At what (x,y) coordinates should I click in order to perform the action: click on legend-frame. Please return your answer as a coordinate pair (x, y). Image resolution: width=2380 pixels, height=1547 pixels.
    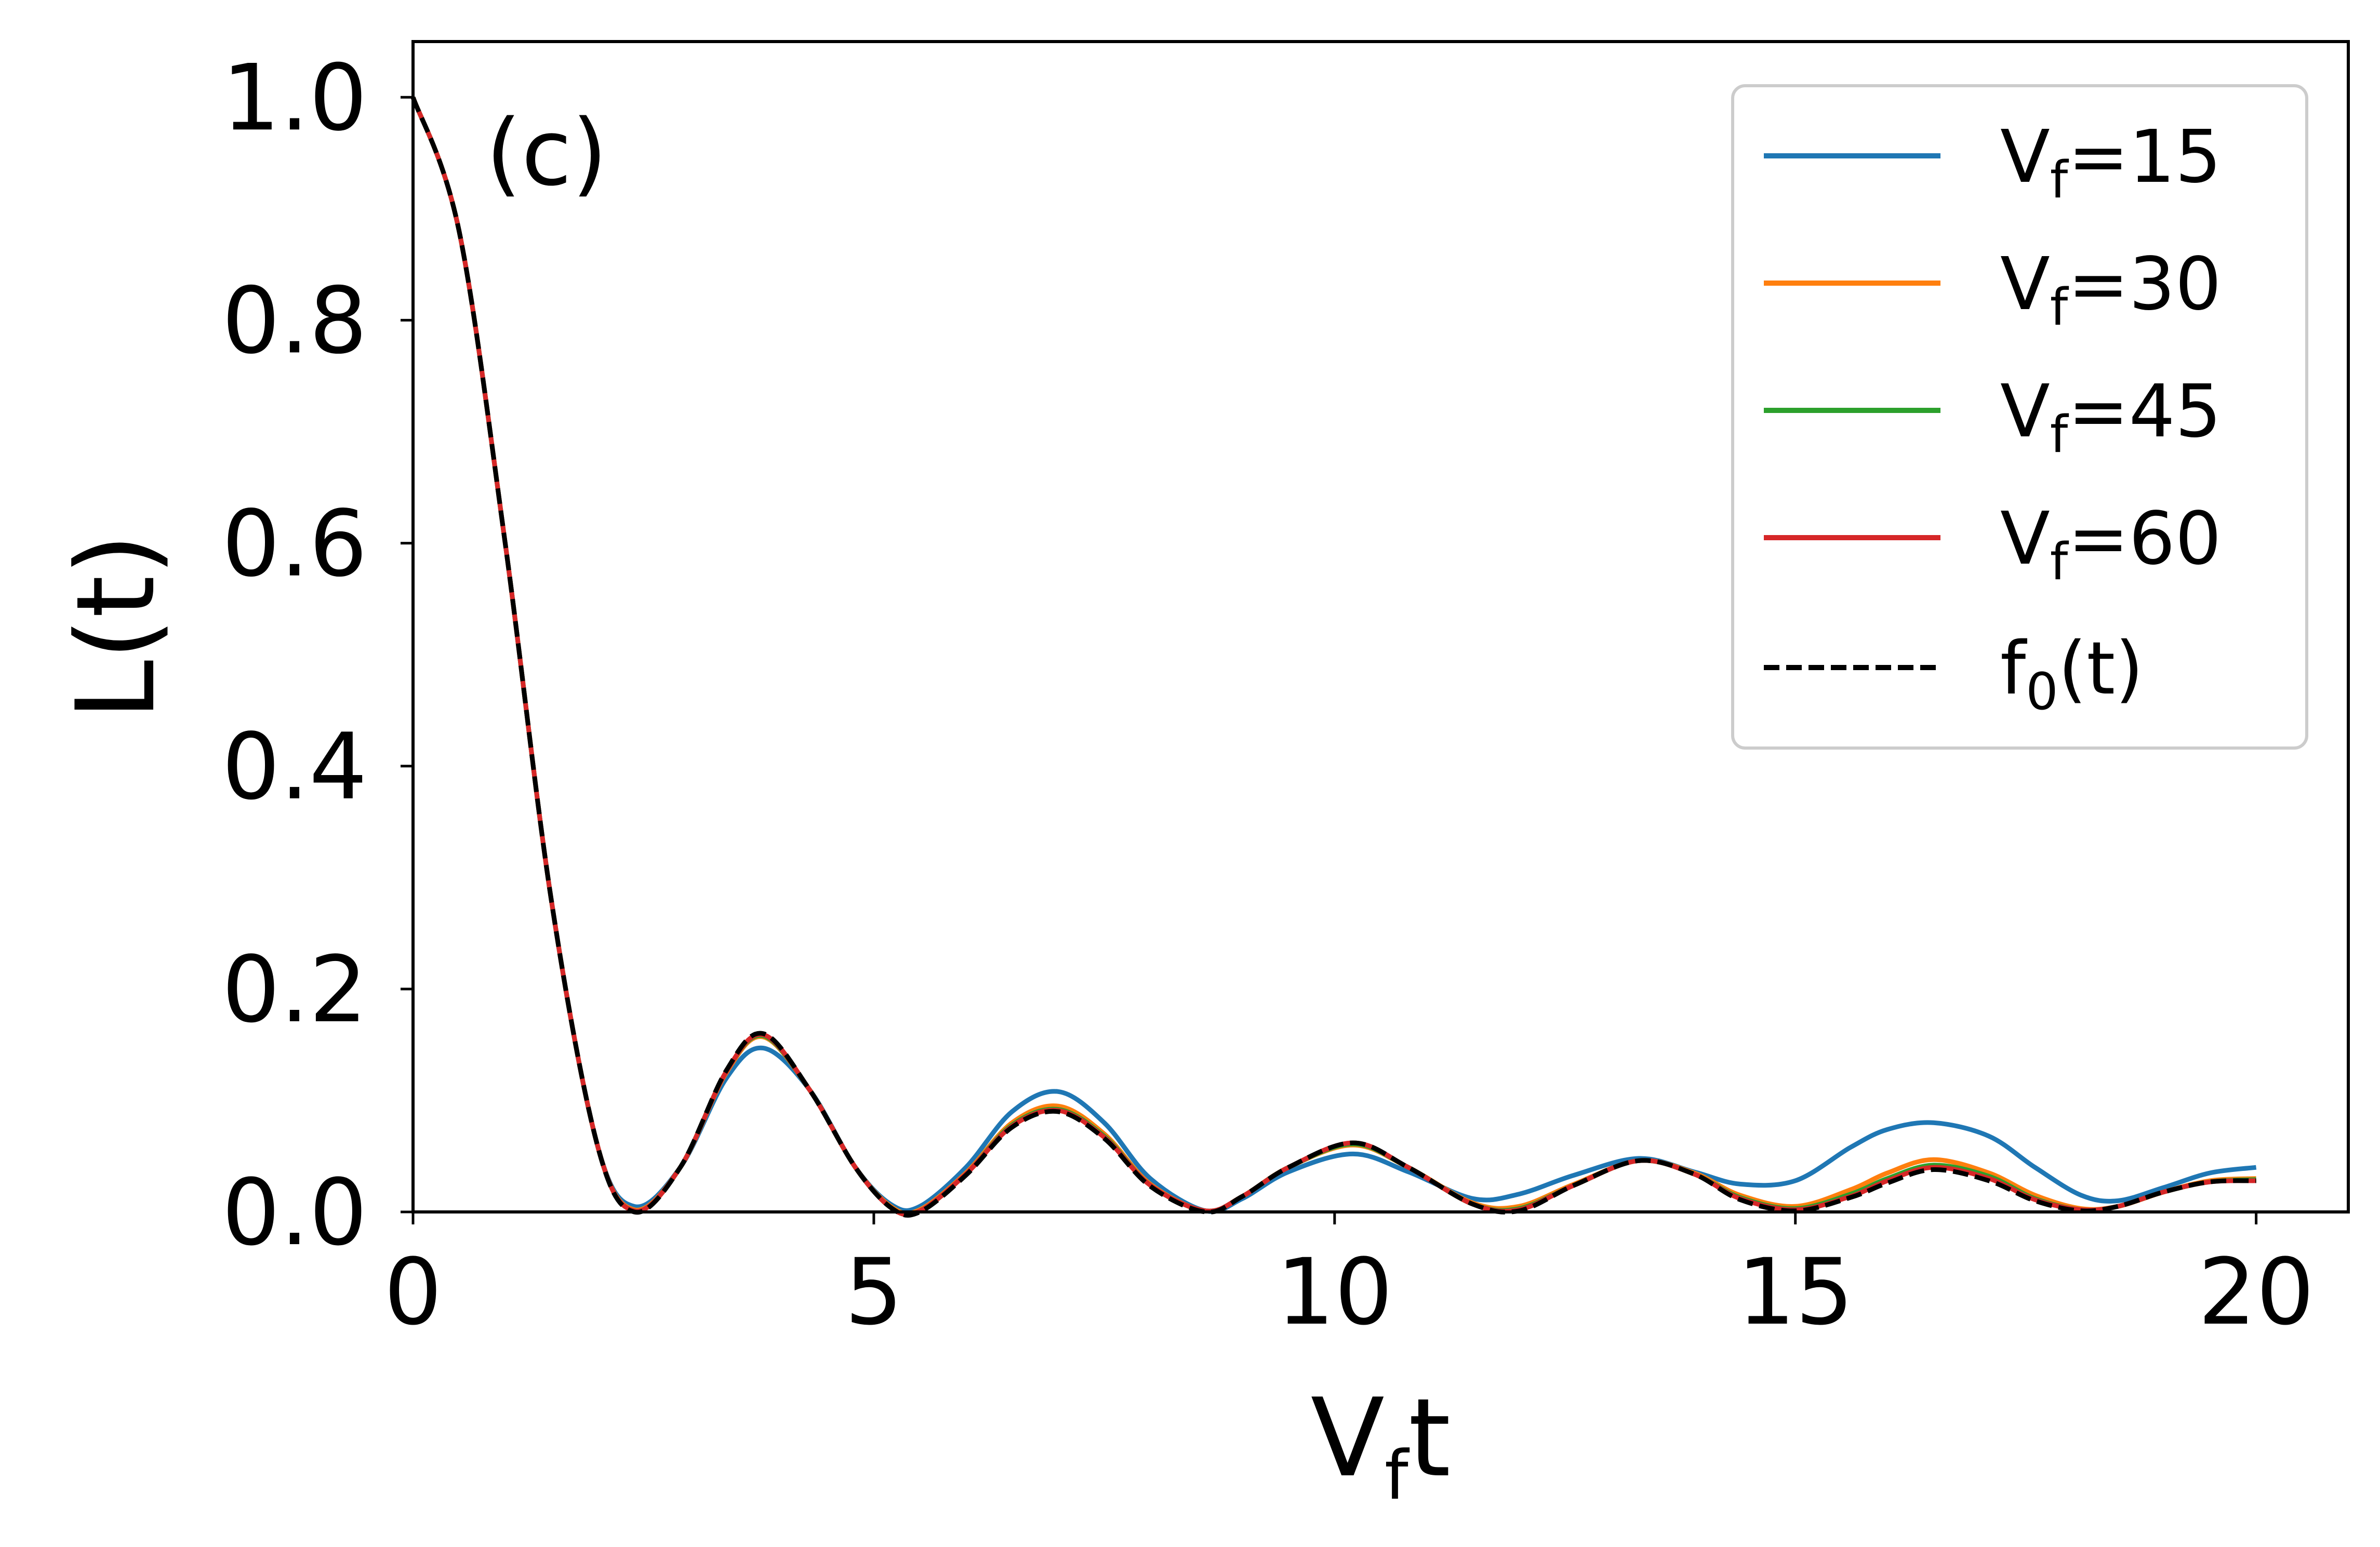
    Looking at the image, I should click on (2019, 417).